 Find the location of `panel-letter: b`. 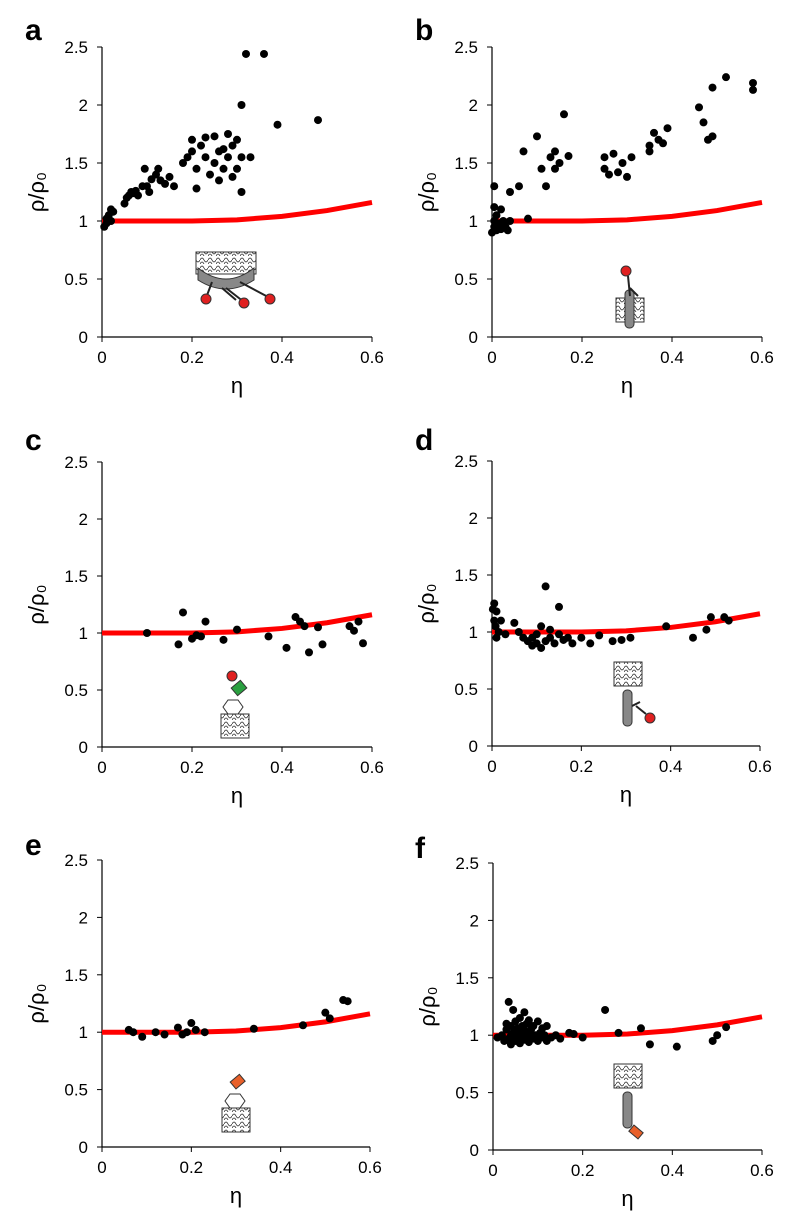

panel-letter: b is located at coordinates (424, 30).